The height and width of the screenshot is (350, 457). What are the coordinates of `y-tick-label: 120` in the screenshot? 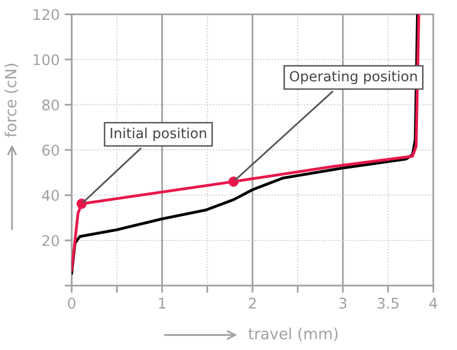 It's located at (46, 14).